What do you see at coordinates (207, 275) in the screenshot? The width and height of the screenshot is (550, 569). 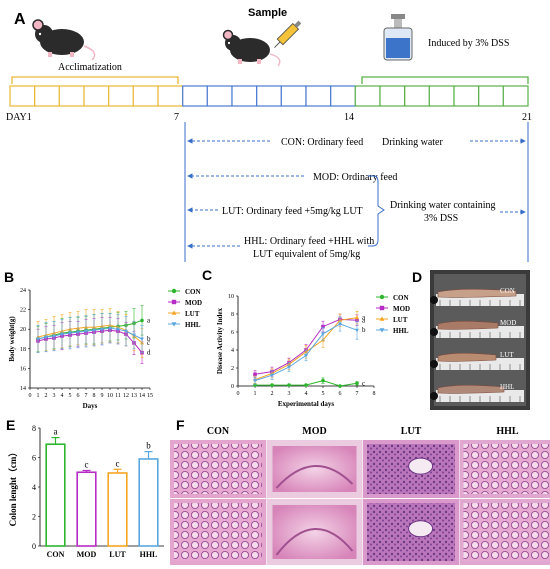 I see `panel-letter-c: C` at bounding box center [207, 275].